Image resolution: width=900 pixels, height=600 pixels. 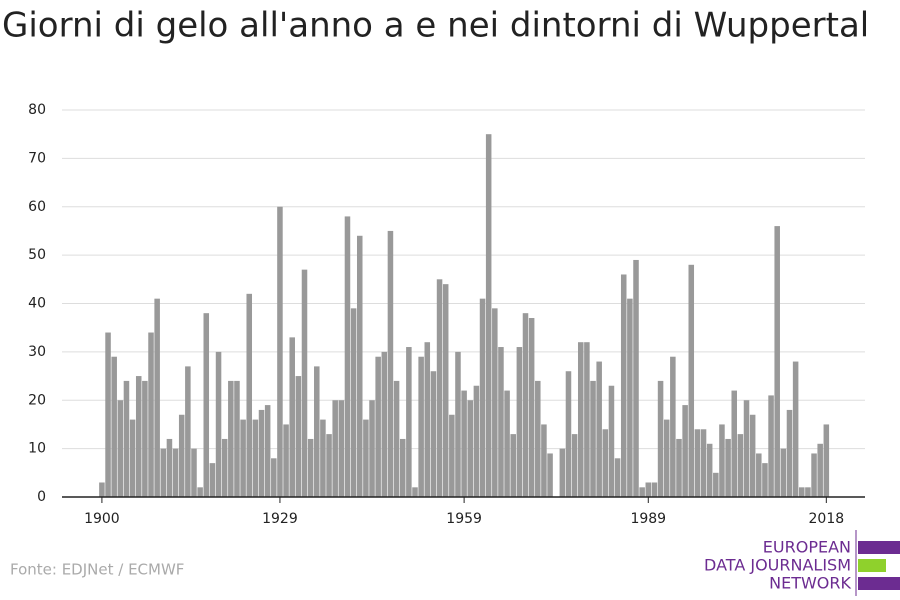 I want to click on y-tick-label: 10, so click(x=37, y=449).